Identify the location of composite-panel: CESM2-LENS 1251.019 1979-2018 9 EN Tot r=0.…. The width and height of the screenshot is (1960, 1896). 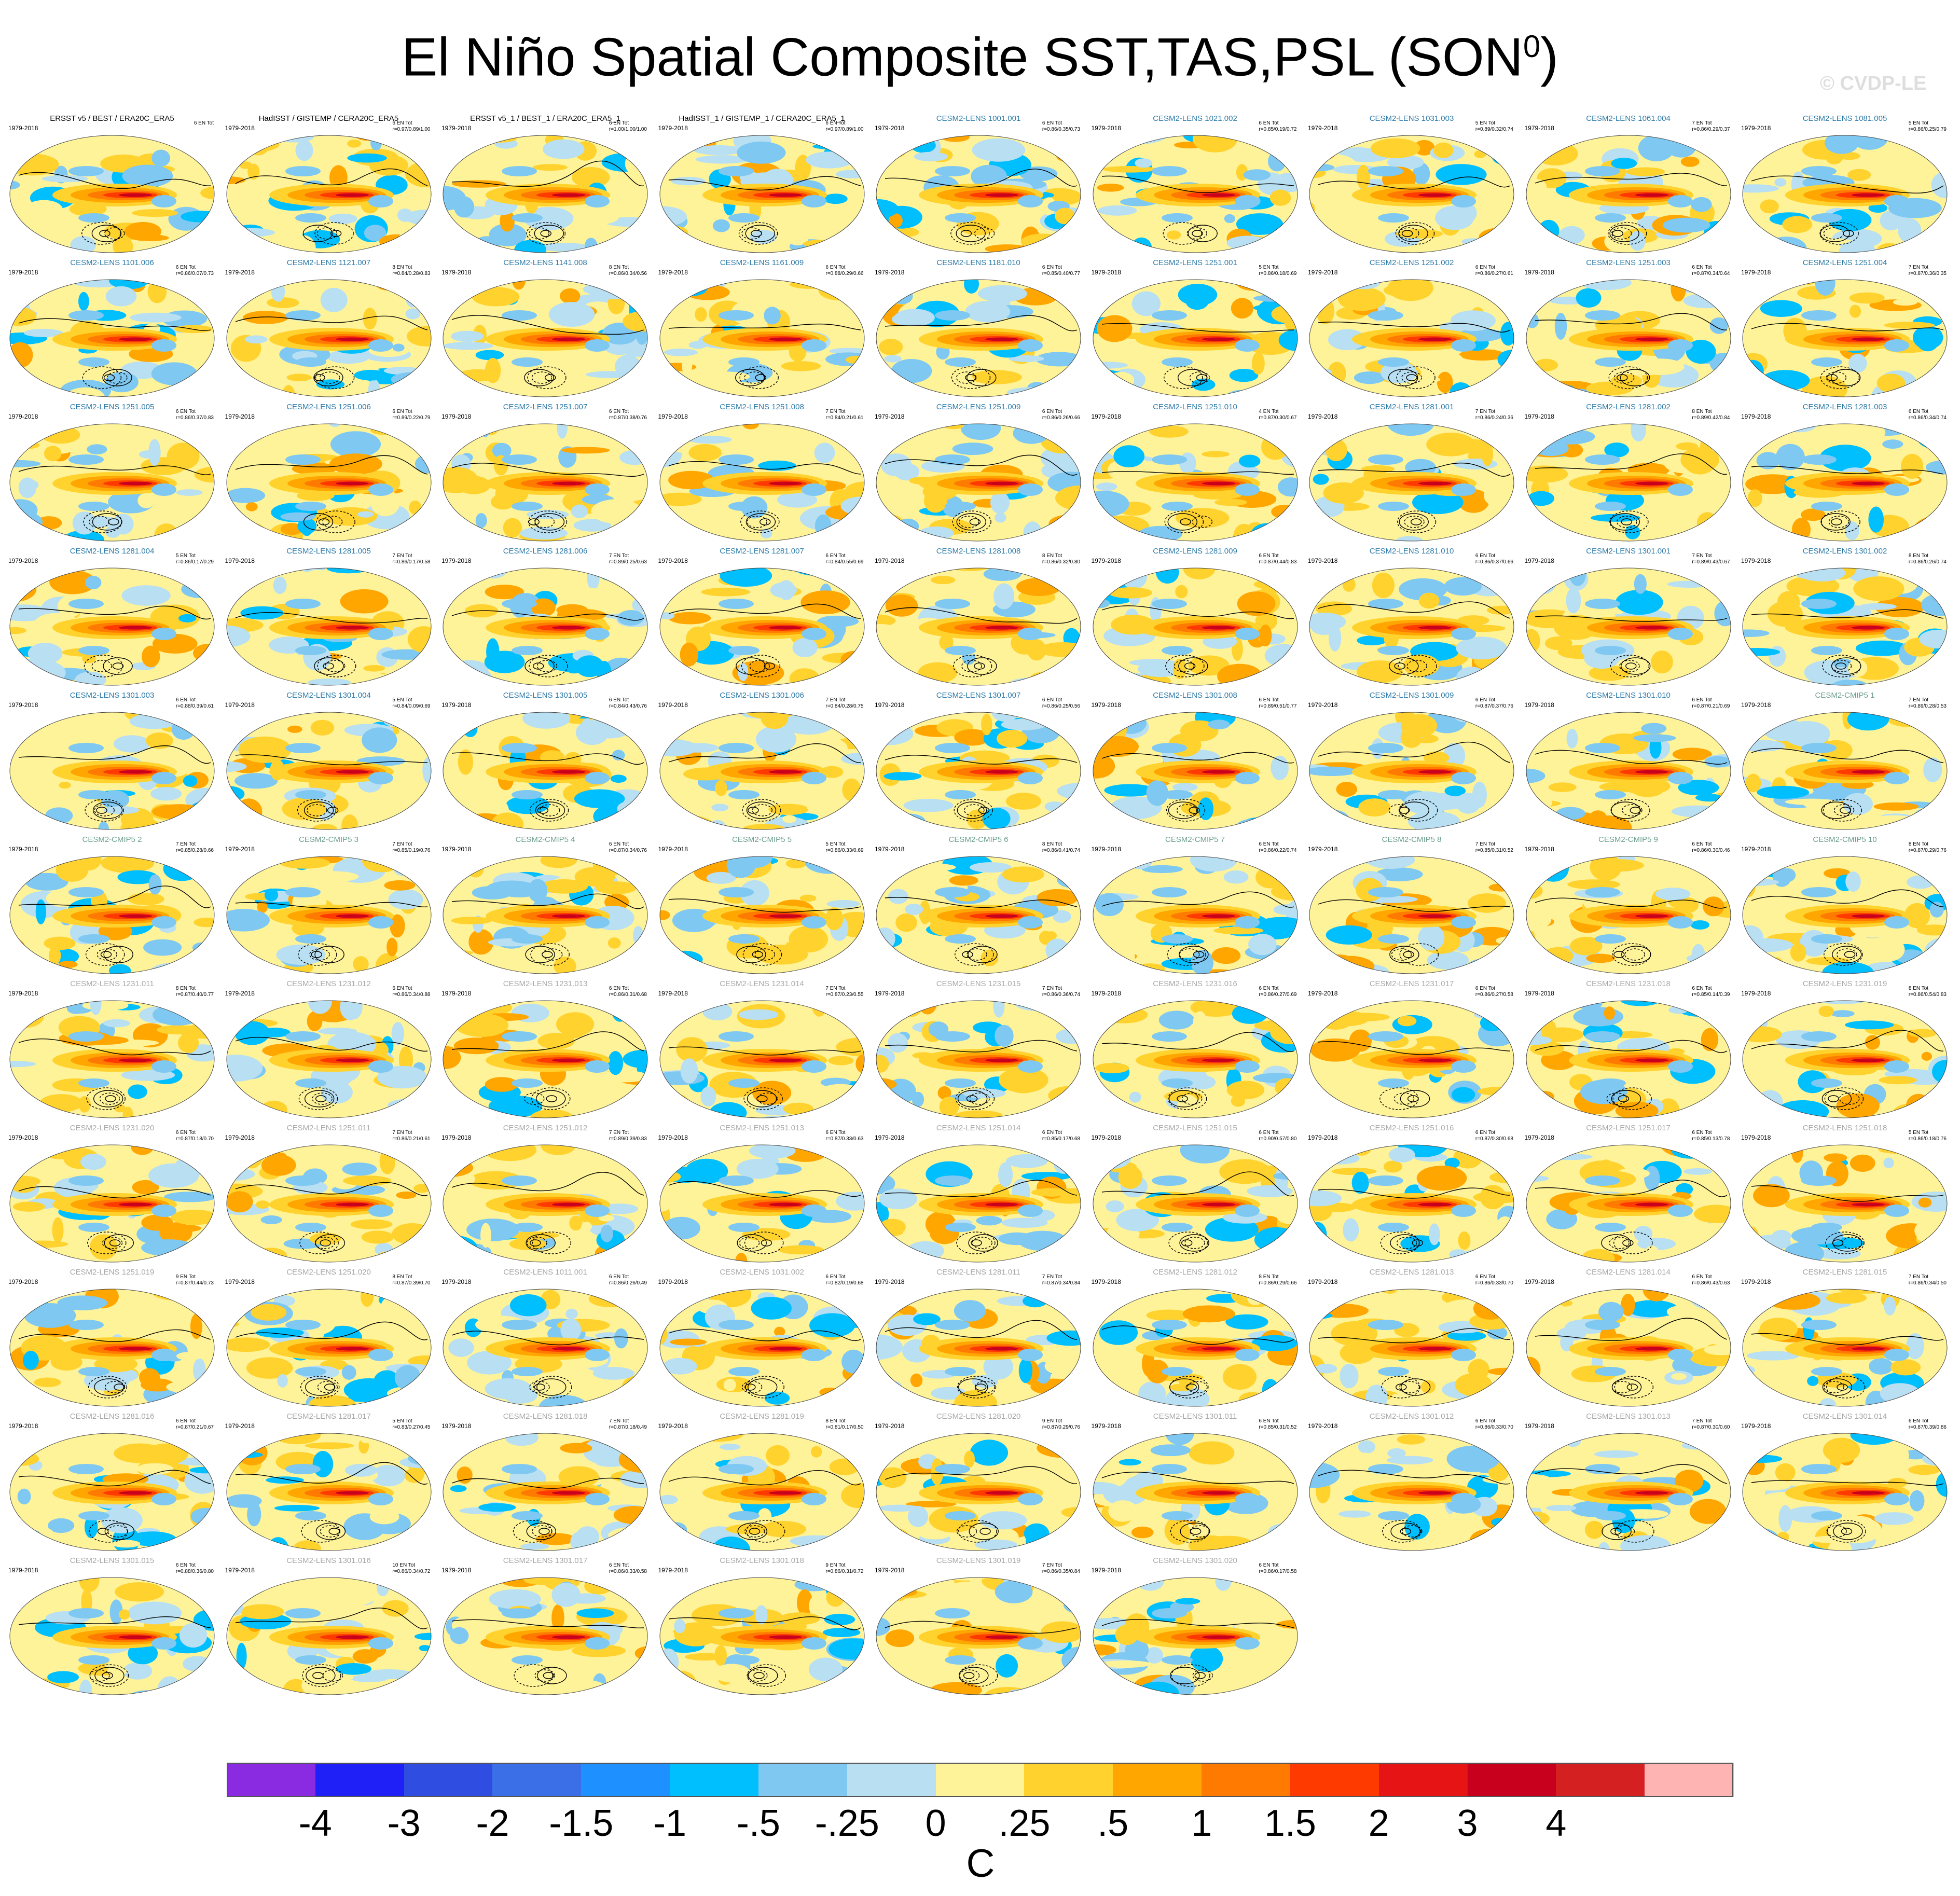
(112, 1338).